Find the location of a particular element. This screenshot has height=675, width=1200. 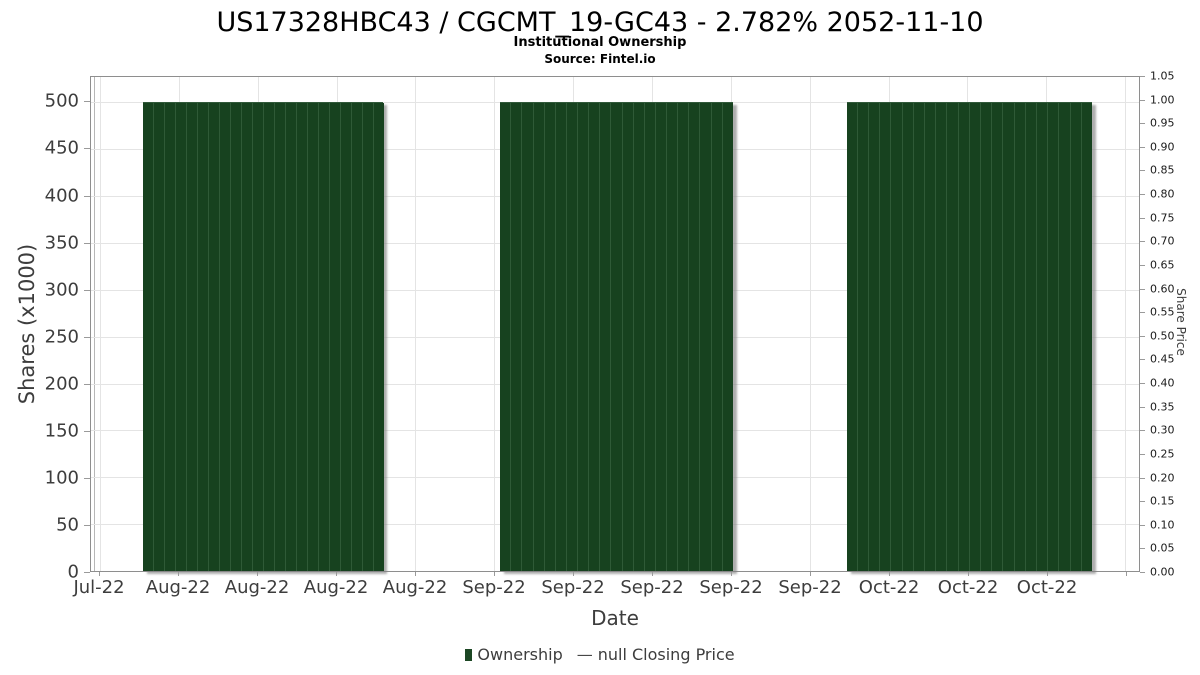

y-axis-left-tick-label: 200 is located at coordinates (61, 384).